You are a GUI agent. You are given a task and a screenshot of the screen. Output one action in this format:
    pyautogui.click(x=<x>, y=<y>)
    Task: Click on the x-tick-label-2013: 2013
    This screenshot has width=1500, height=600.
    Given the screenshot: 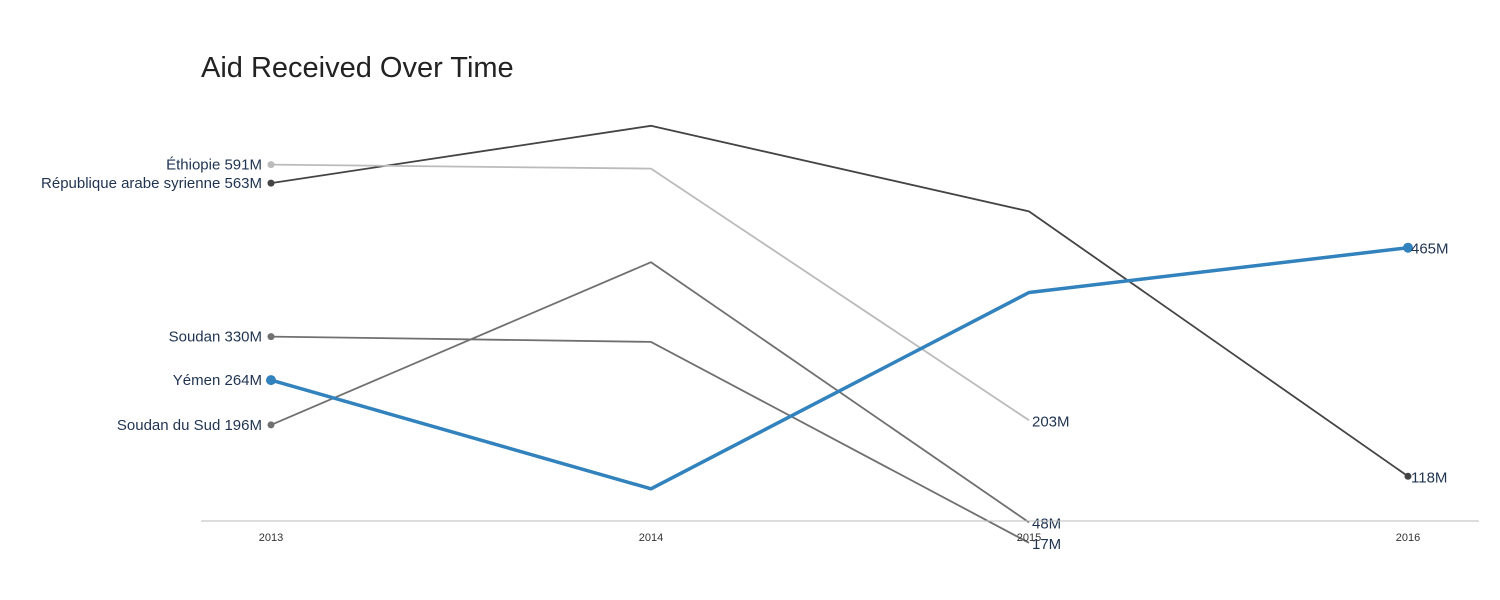 What is the action you would take?
    pyautogui.click(x=271, y=538)
    